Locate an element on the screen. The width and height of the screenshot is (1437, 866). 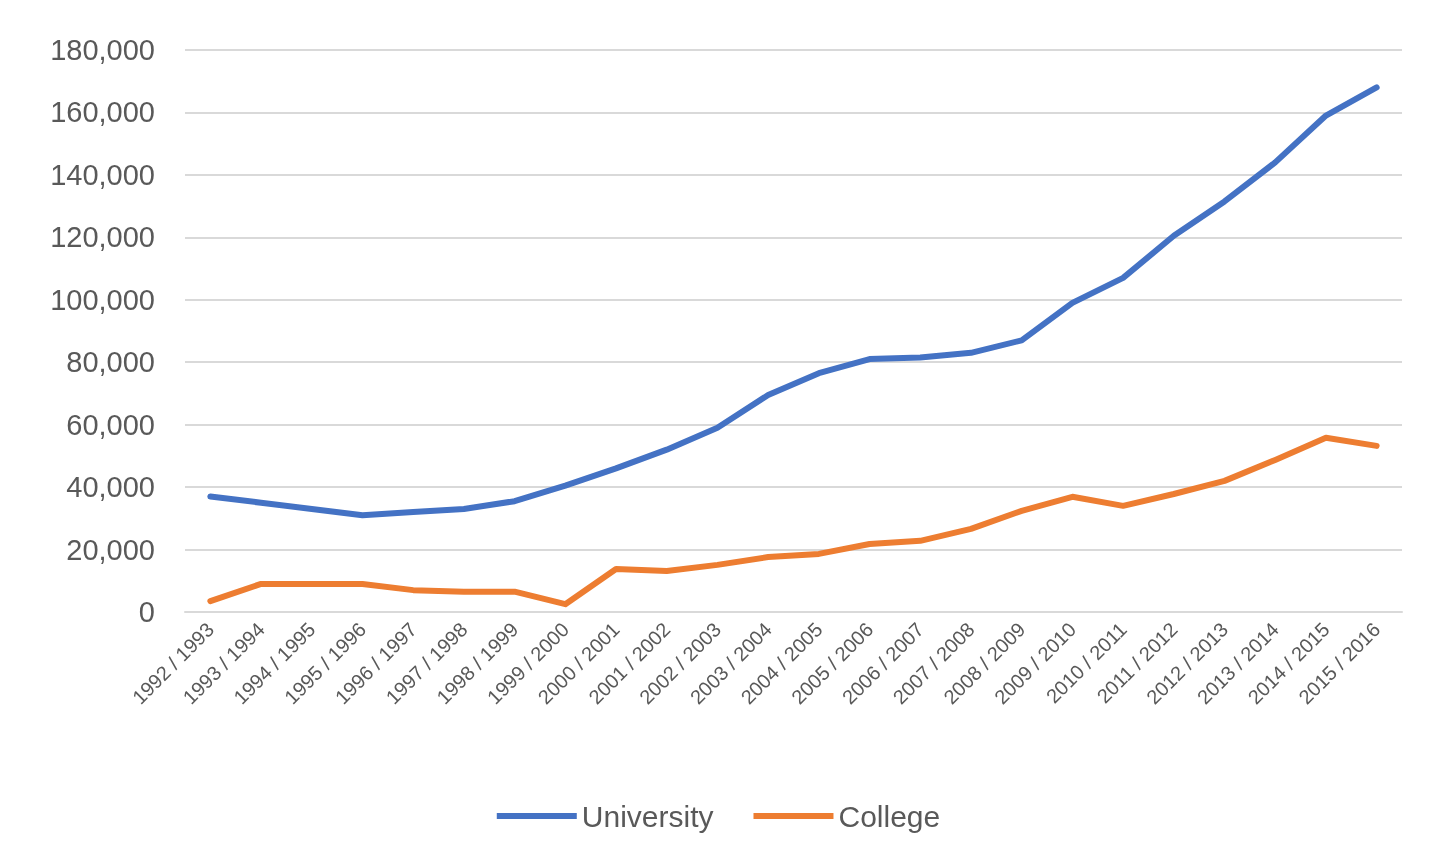
legend-label: University is located at coordinates (647, 816).